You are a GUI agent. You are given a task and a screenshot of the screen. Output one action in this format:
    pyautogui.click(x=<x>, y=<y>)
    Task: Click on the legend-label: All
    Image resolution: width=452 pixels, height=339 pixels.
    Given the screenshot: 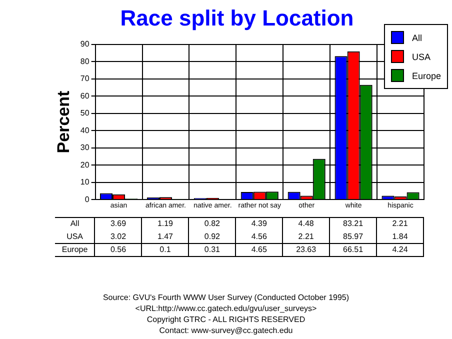 What is the action you would take?
    pyautogui.click(x=417, y=38)
    